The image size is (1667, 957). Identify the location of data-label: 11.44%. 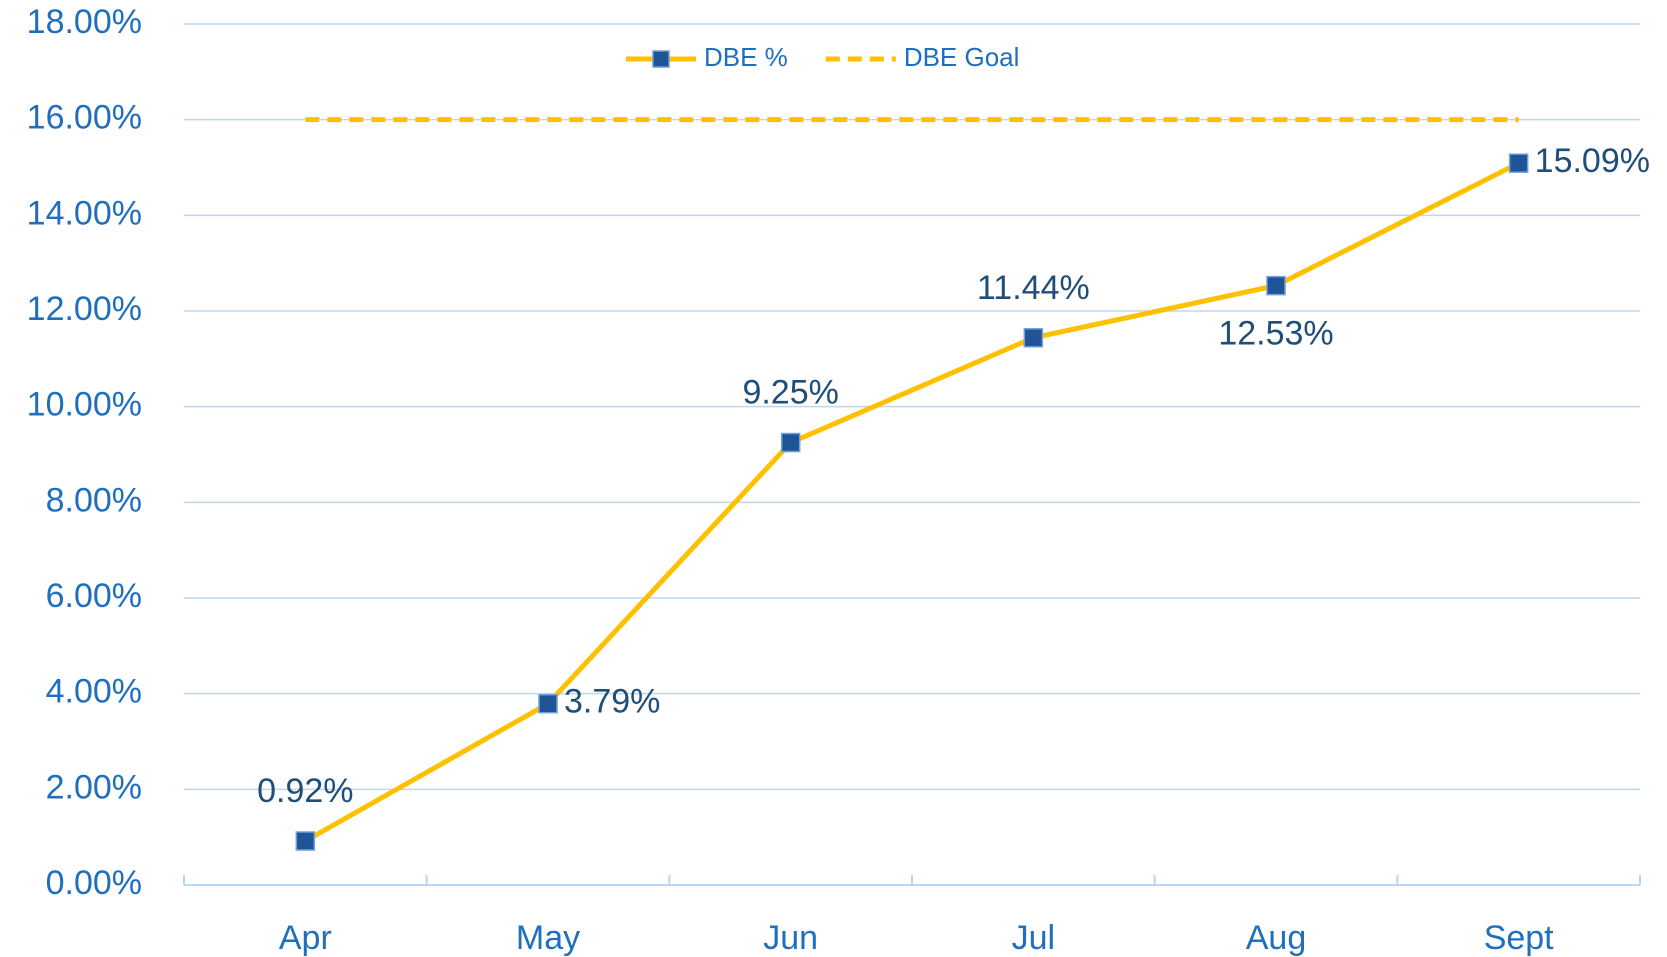
(1033, 288).